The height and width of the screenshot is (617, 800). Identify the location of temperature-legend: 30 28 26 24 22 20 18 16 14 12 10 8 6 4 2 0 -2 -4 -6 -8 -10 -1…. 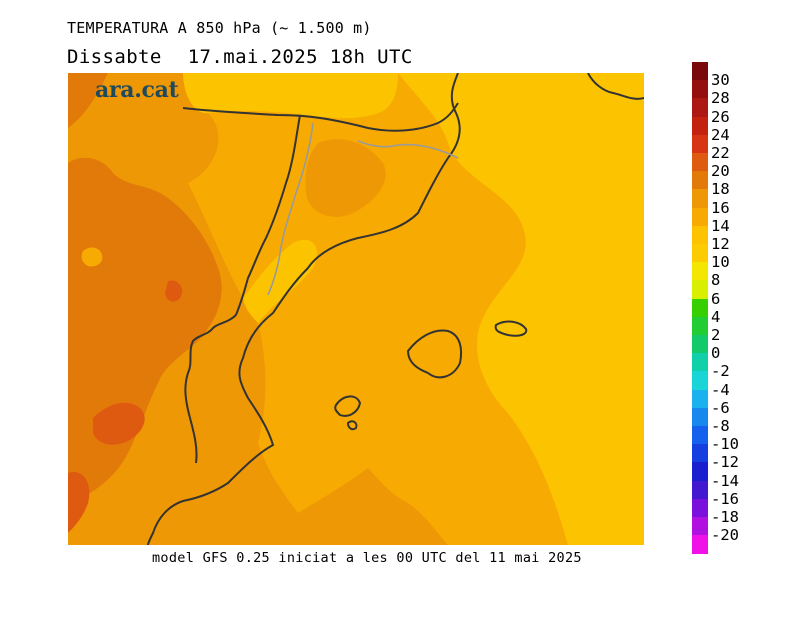
(742, 309).